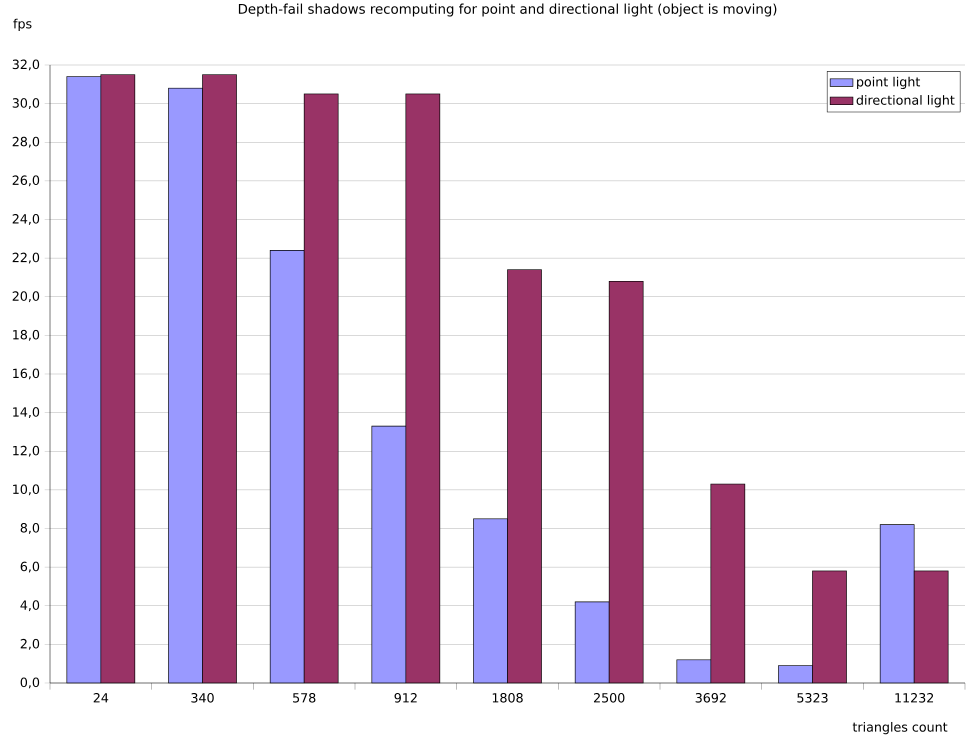 This screenshot has width=968, height=742. Describe the element at coordinates (26, 412) in the screenshot. I see `y-tick-label: 14,0` at that location.